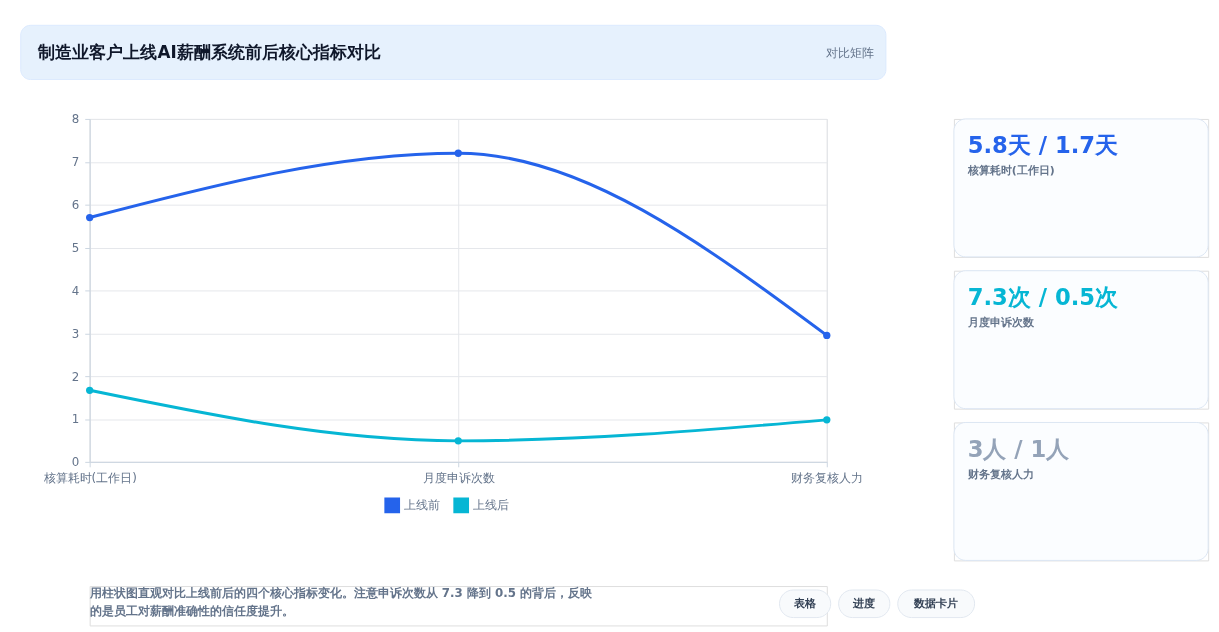 The height and width of the screenshot is (632, 1219). What do you see at coordinates (75, 119) in the screenshot?
I see `y-tick-label: 8` at bounding box center [75, 119].